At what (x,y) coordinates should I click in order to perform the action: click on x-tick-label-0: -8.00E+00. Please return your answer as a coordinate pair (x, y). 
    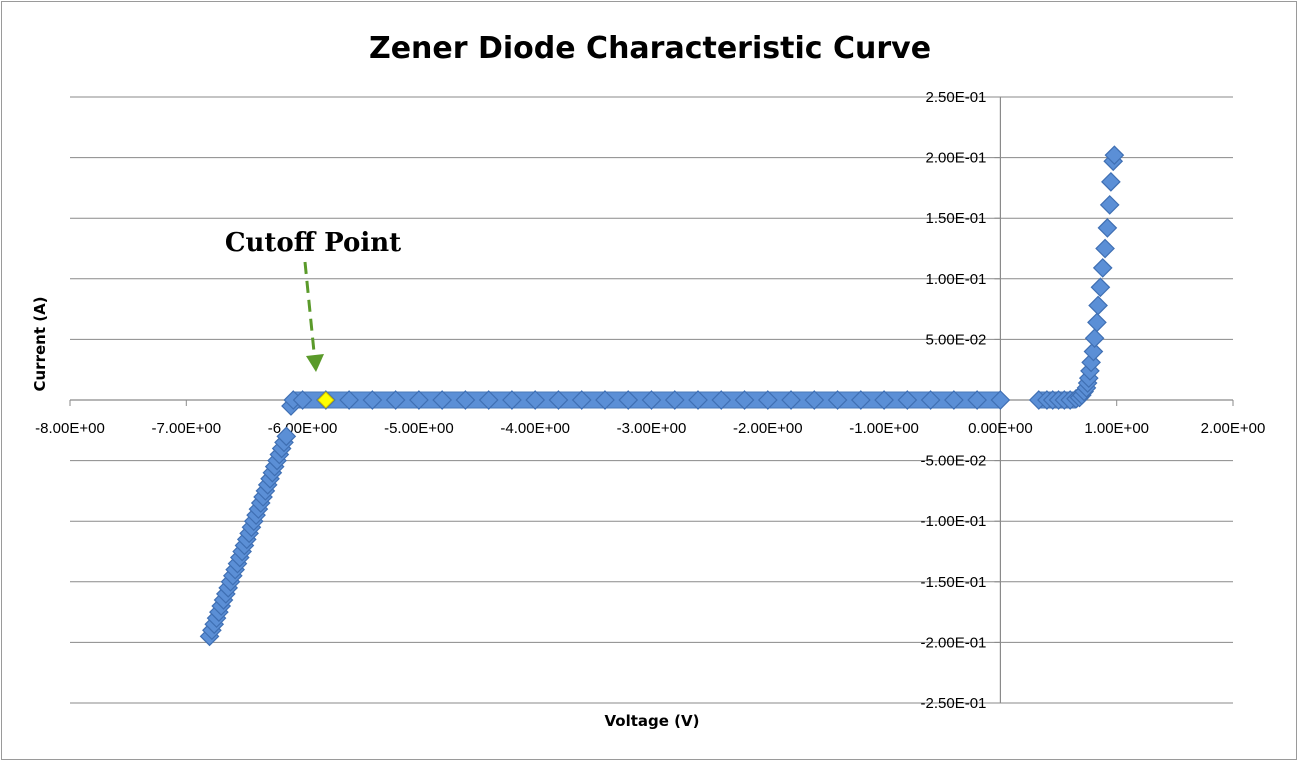
    Looking at the image, I should click on (70, 428).